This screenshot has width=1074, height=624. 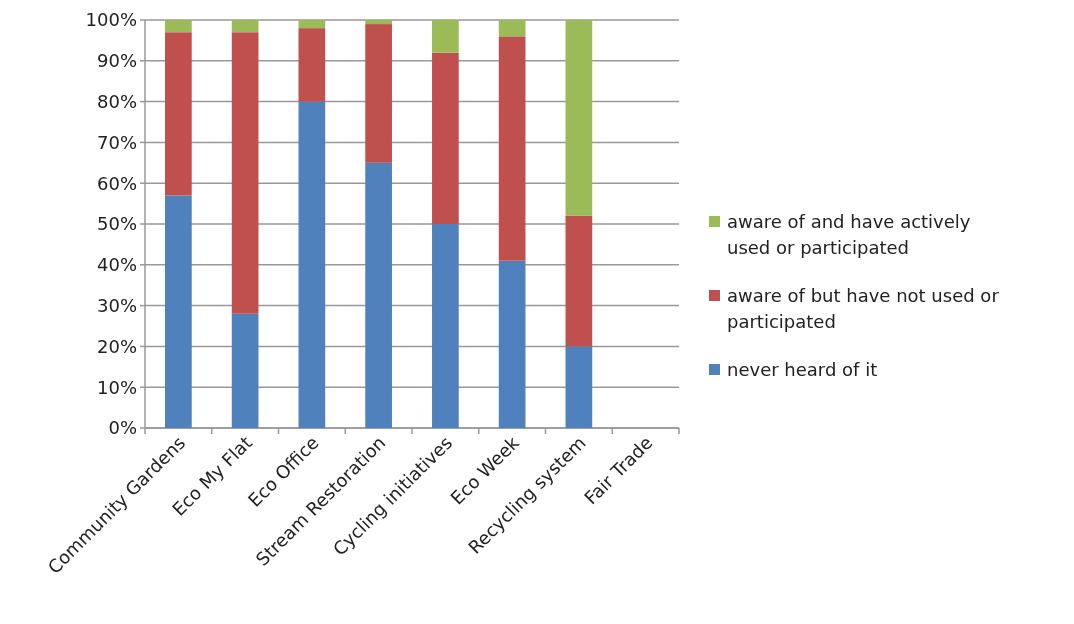 What do you see at coordinates (116, 142) in the screenshot?
I see `y-tick-label: 70%` at bounding box center [116, 142].